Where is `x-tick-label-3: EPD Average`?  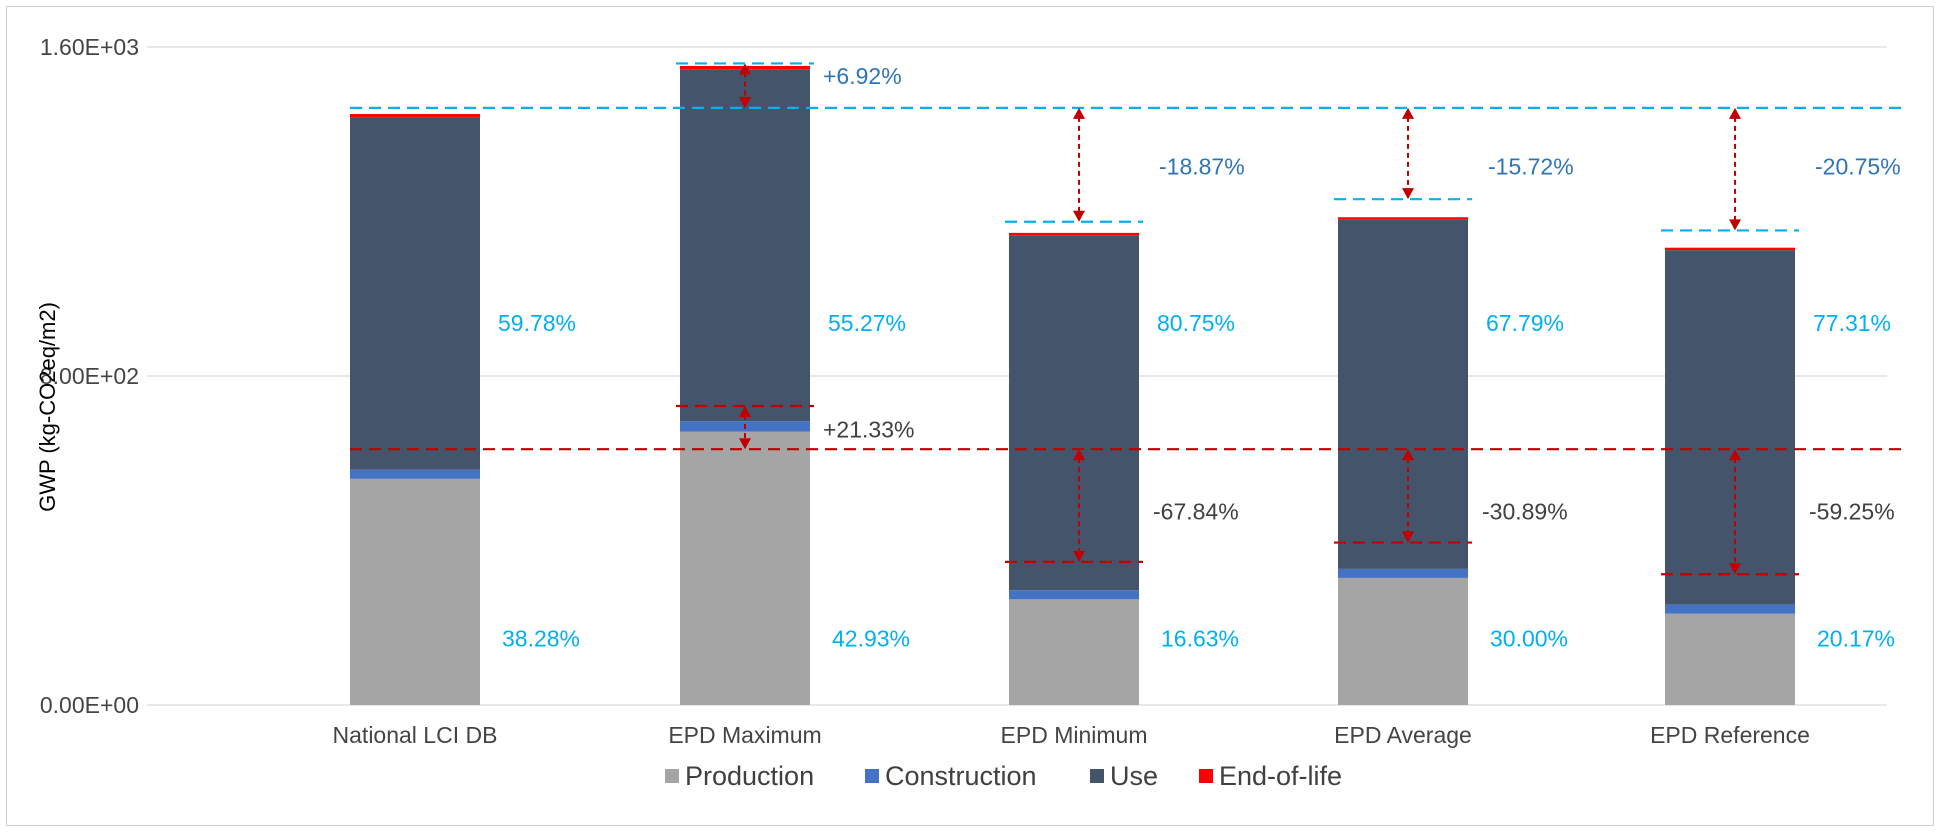 x-tick-label-3: EPD Average is located at coordinates (1403, 735).